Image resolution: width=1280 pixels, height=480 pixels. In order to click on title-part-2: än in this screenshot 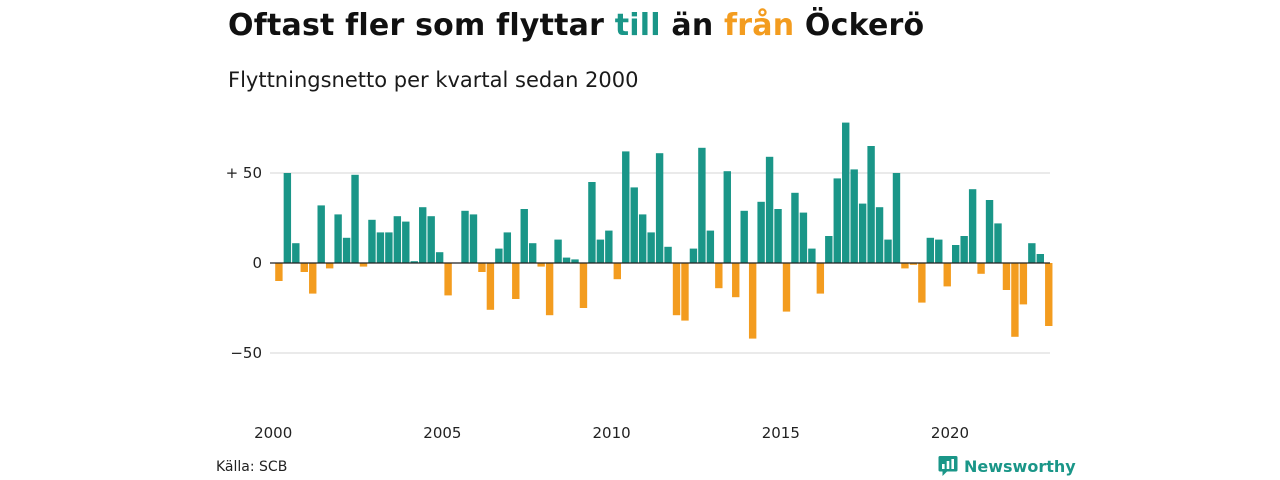, I will do `click(692, 25)`.